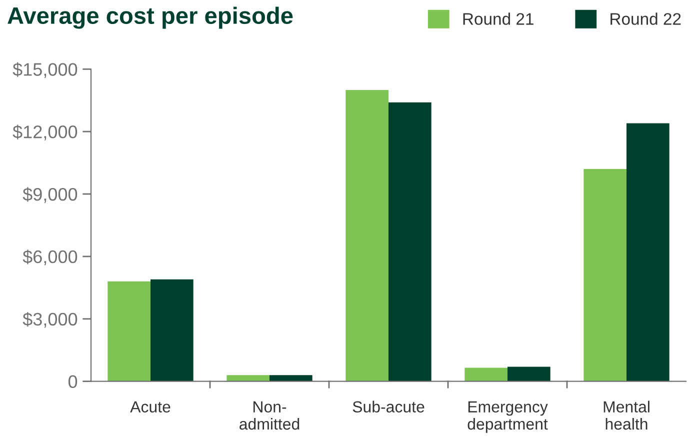  I want to click on x-tick-label: Sub-acute, so click(388, 406).